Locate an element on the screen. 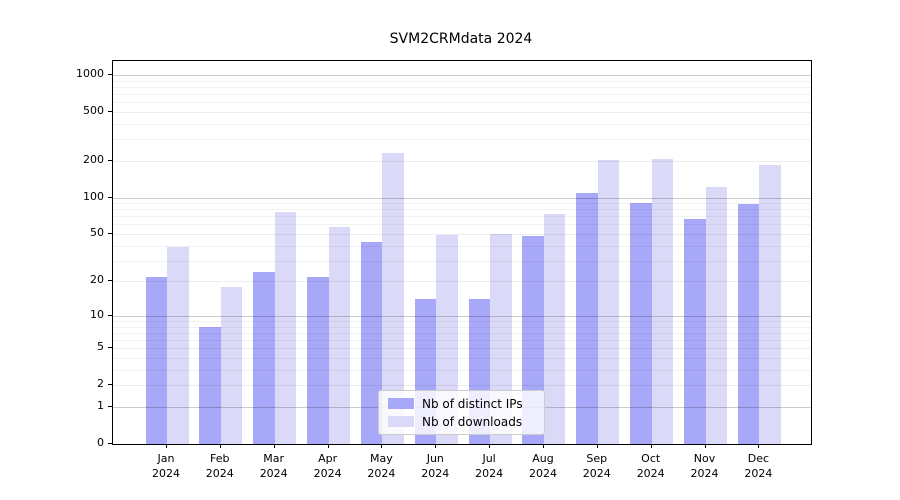 The width and height of the screenshot is (900, 500). bar-downloads-jan is located at coordinates (178, 345).